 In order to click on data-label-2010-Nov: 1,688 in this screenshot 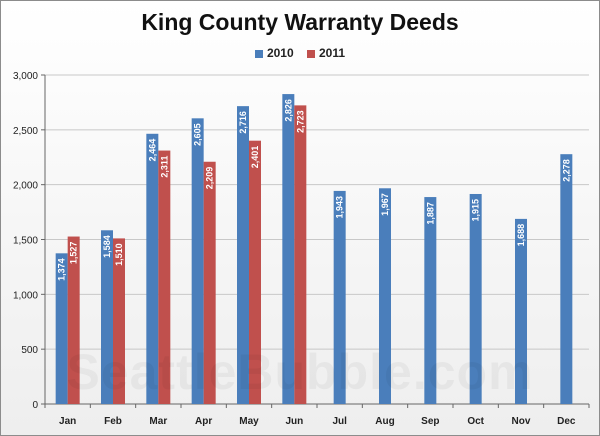, I will do `click(521, 235)`.